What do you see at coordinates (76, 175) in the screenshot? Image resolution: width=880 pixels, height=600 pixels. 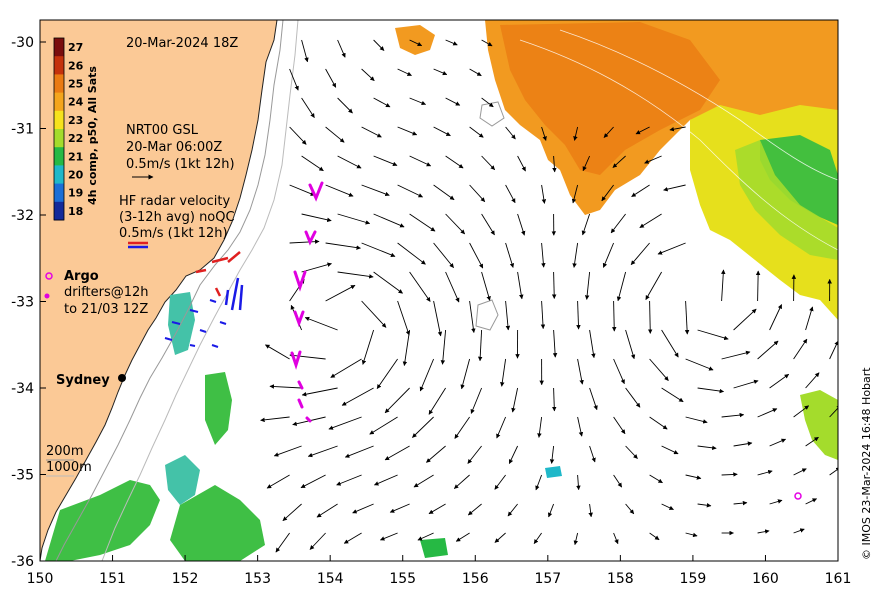 I see `colorbar-tick-label: 20` at bounding box center [76, 175].